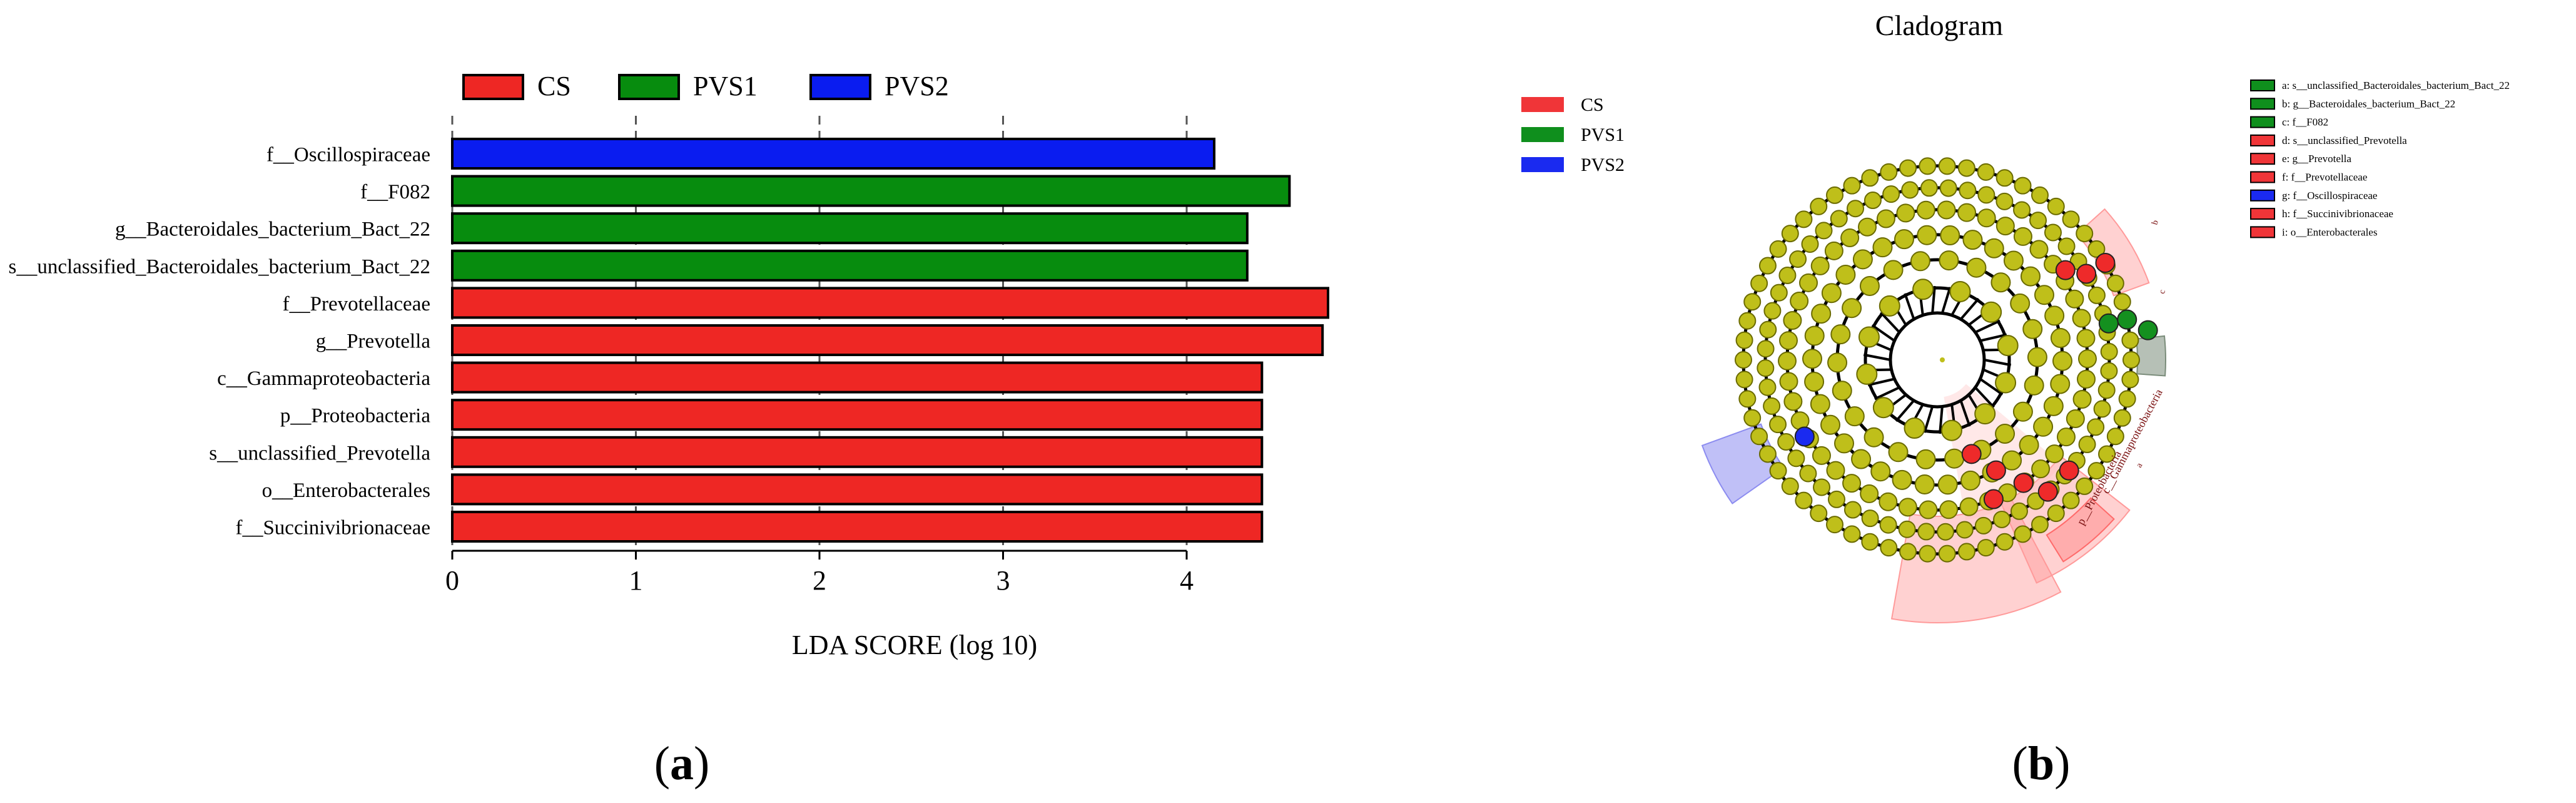 The image size is (2576, 803). What do you see at coordinates (2156, 222) in the screenshot?
I see `clade-label: b` at bounding box center [2156, 222].